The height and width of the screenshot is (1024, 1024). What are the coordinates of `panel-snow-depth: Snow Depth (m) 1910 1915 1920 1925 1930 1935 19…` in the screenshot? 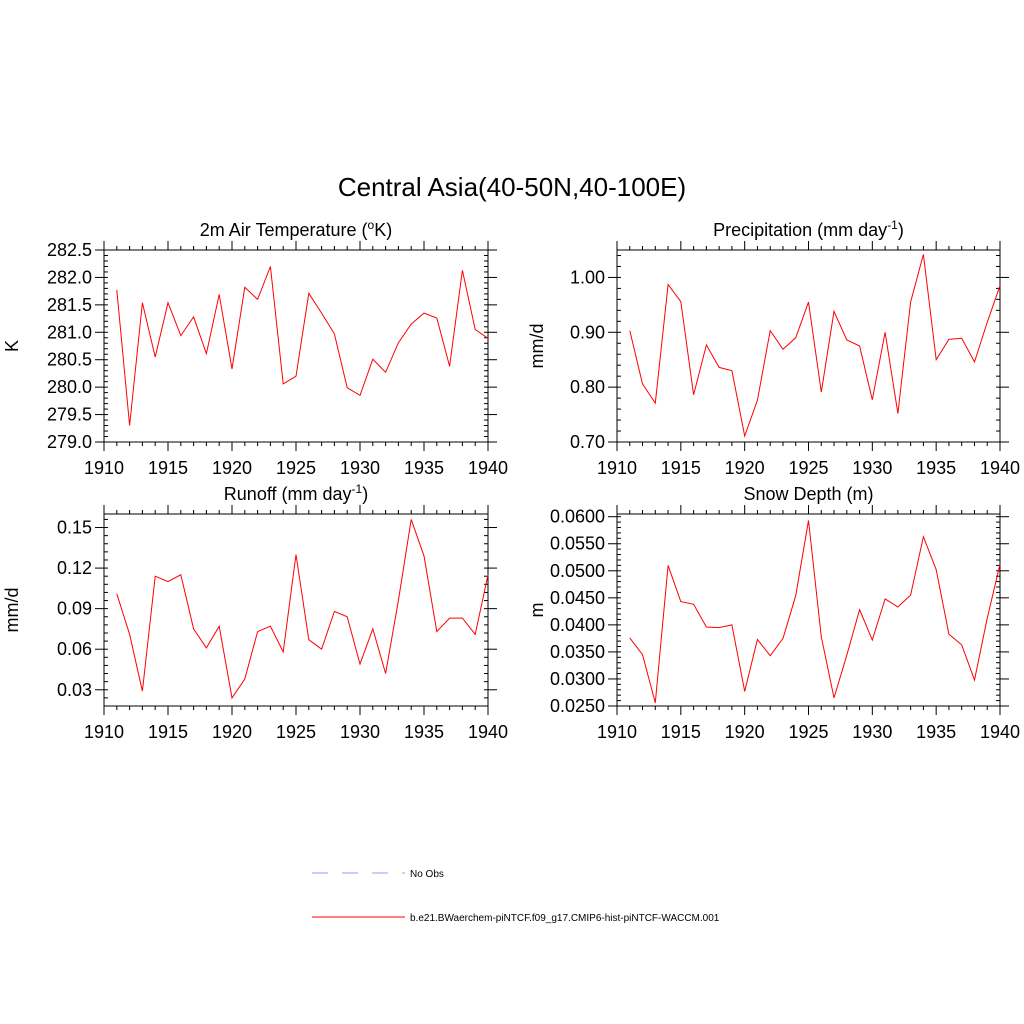 It's located at (773, 613).